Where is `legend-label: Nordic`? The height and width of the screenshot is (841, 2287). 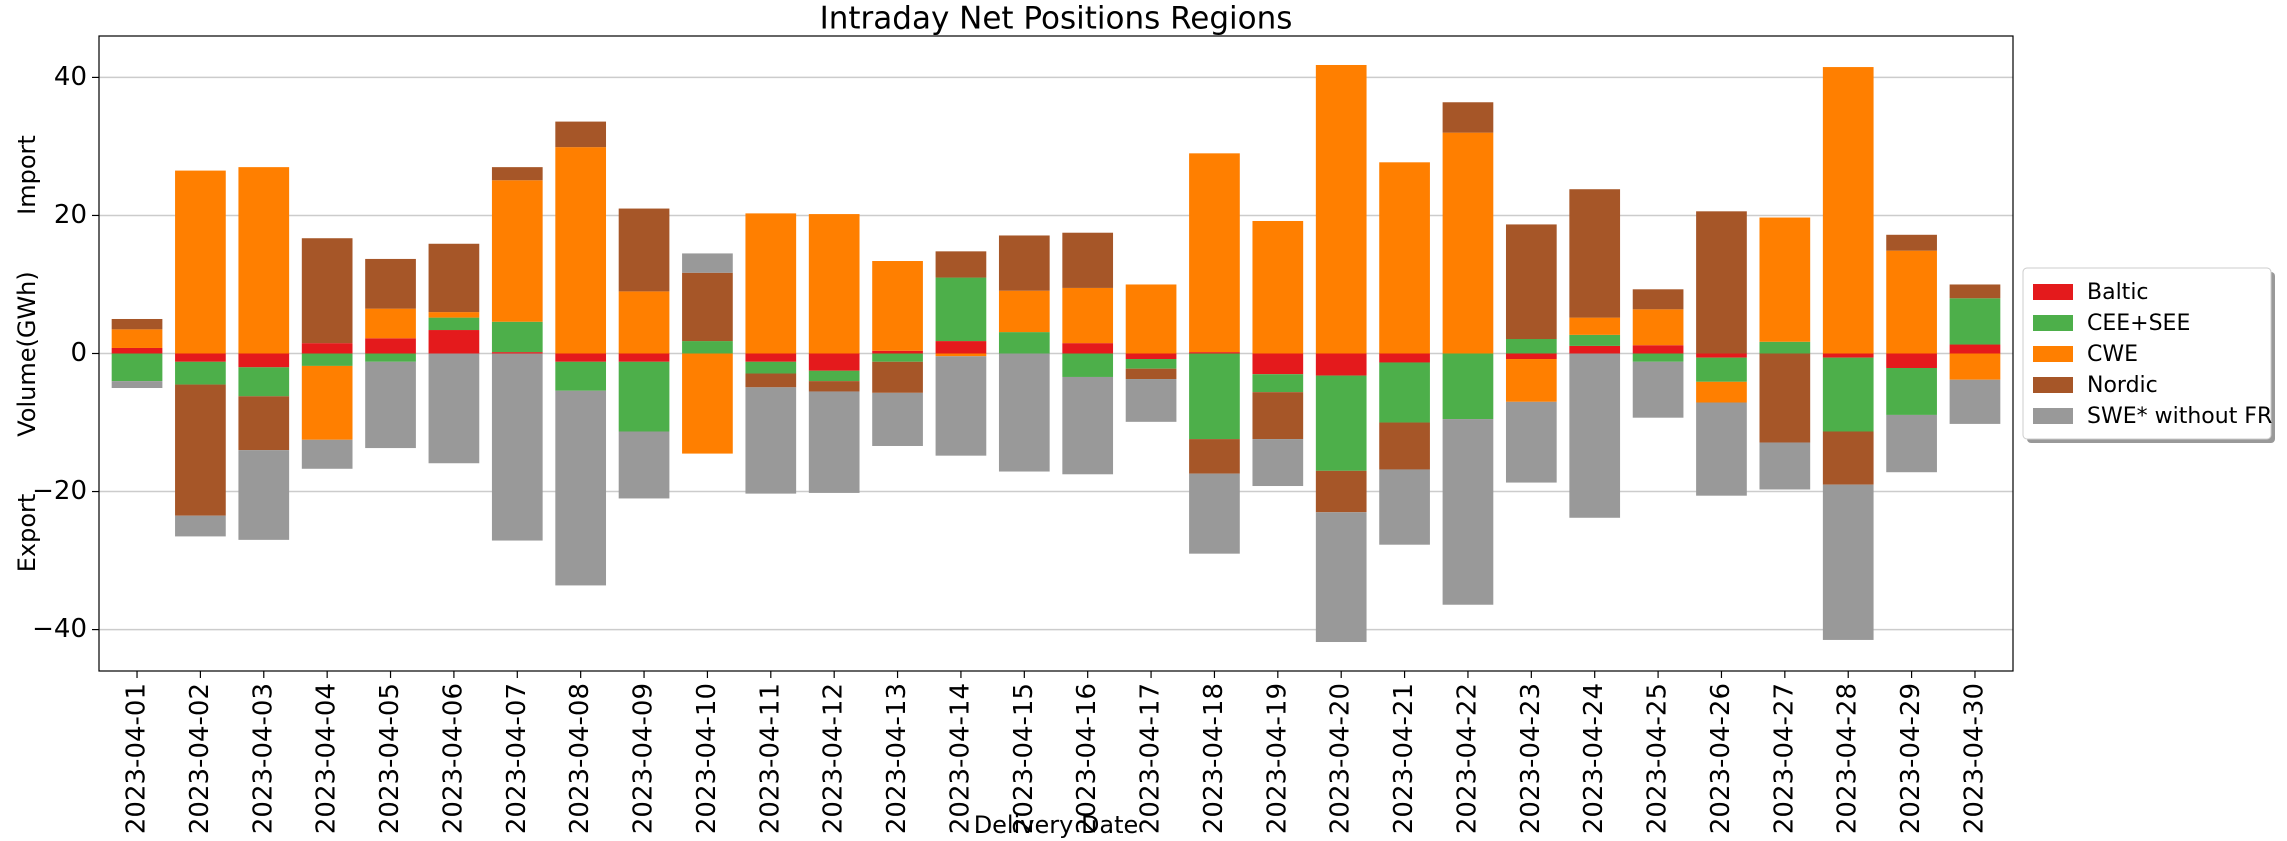 legend-label: Nordic is located at coordinates (2122, 385).